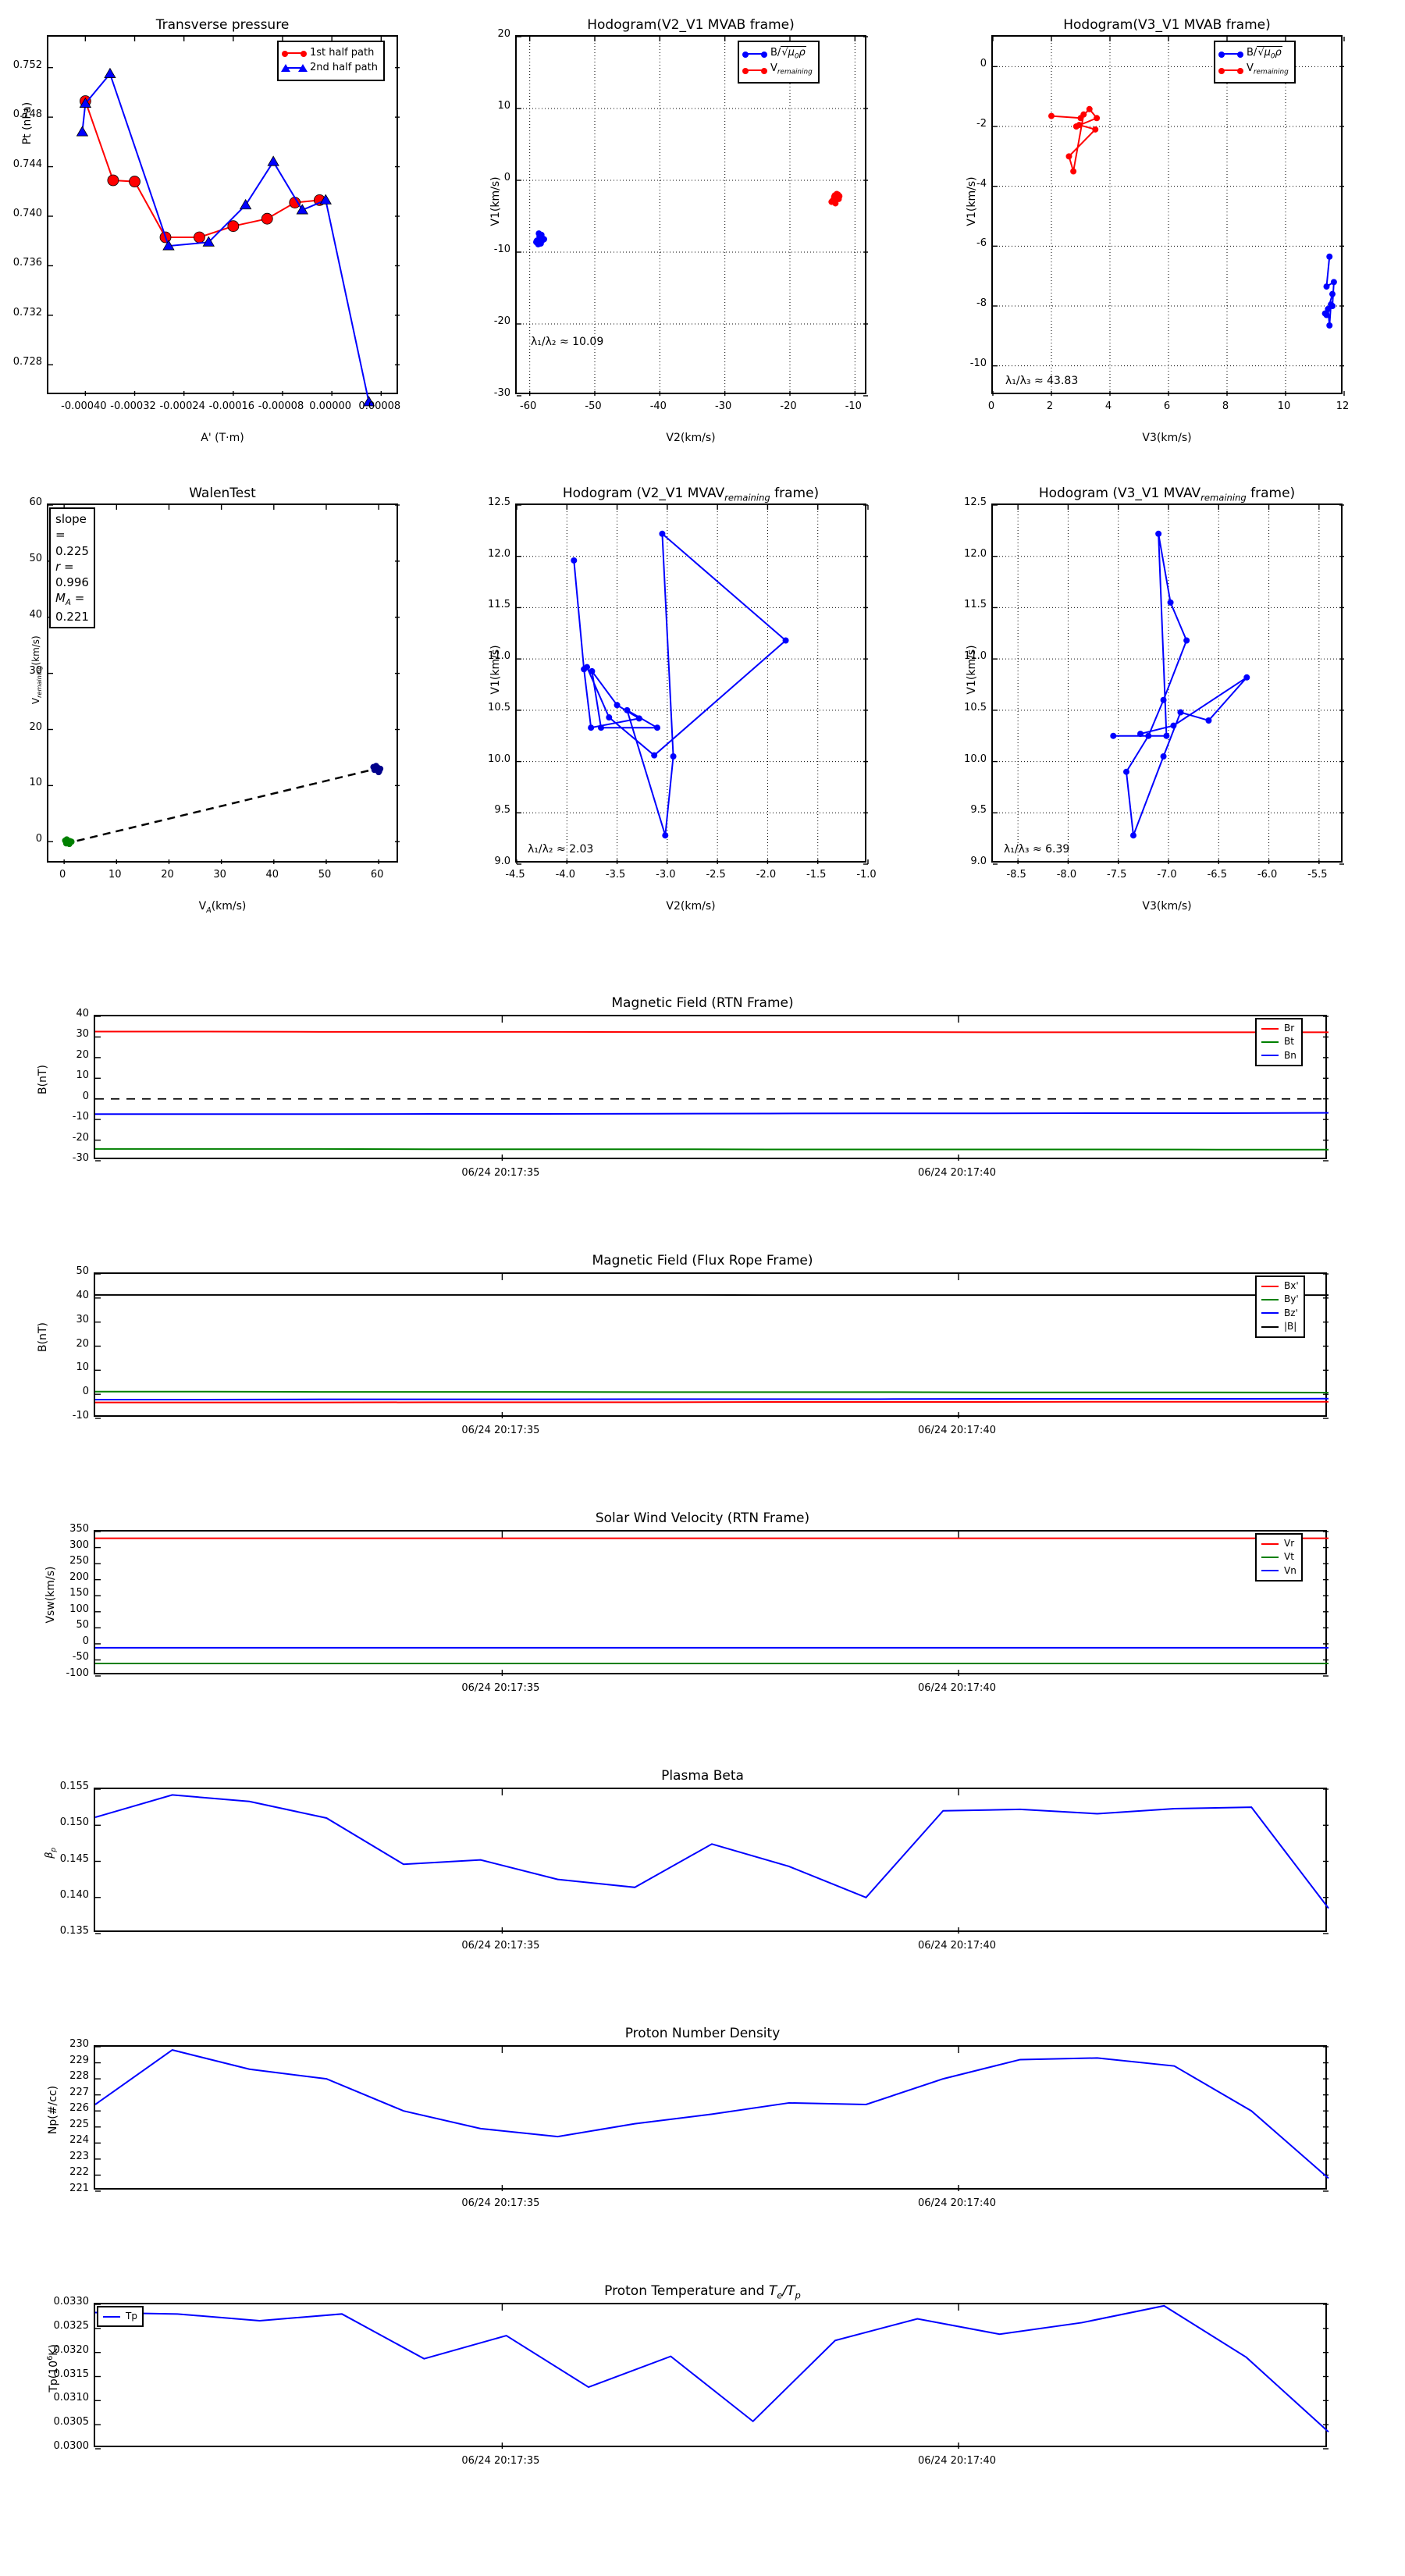 This screenshot has width=1405, height=2576. What do you see at coordinates (1225, 406) in the screenshot?
I see `axis-tick-label: 8` at bounding box center [1225, 406].